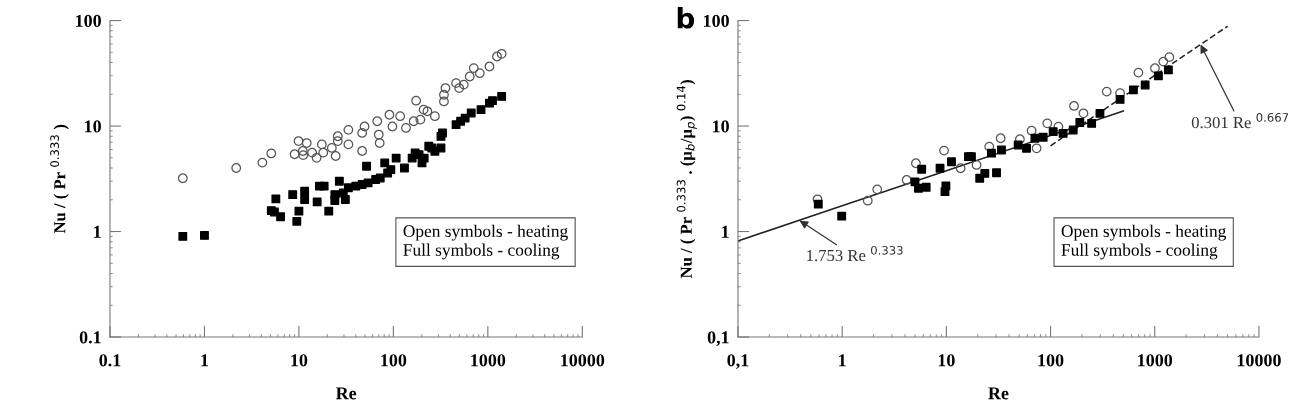  I want to click on annotation: 1.753 Re $^{0.333}$, so click(855, 253).